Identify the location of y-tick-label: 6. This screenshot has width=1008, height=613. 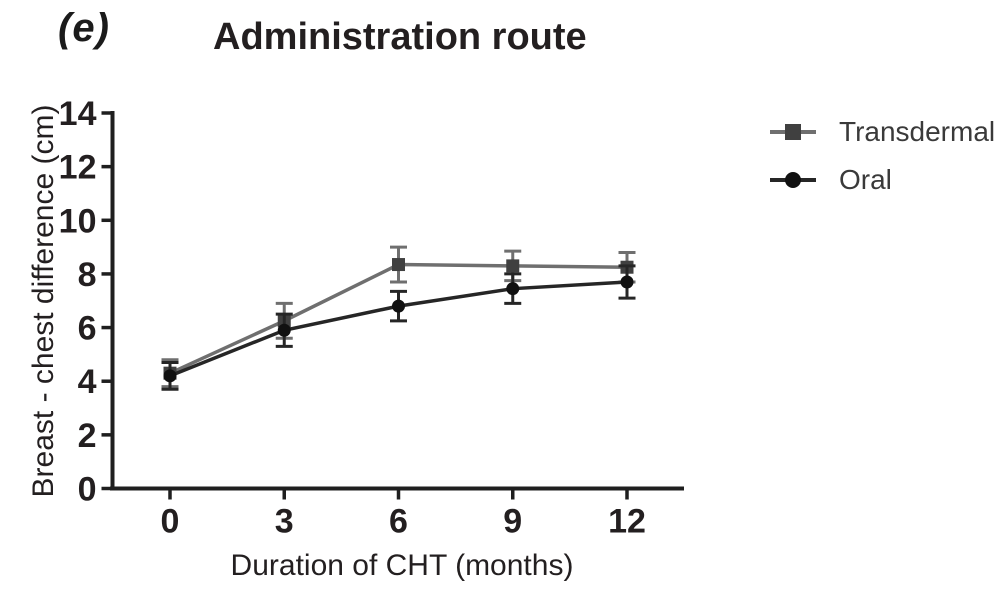
(87, 329).